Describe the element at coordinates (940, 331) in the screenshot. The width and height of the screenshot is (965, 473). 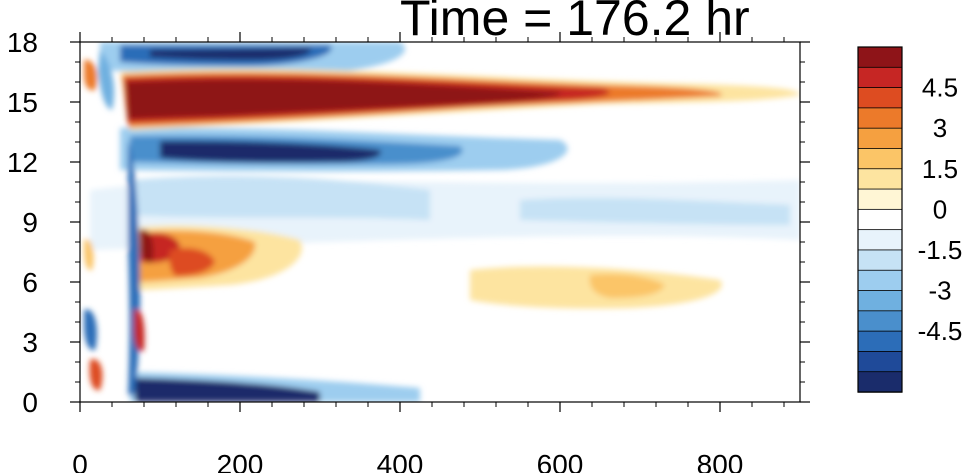
I see `colorbar-label: -4.5` at that location.